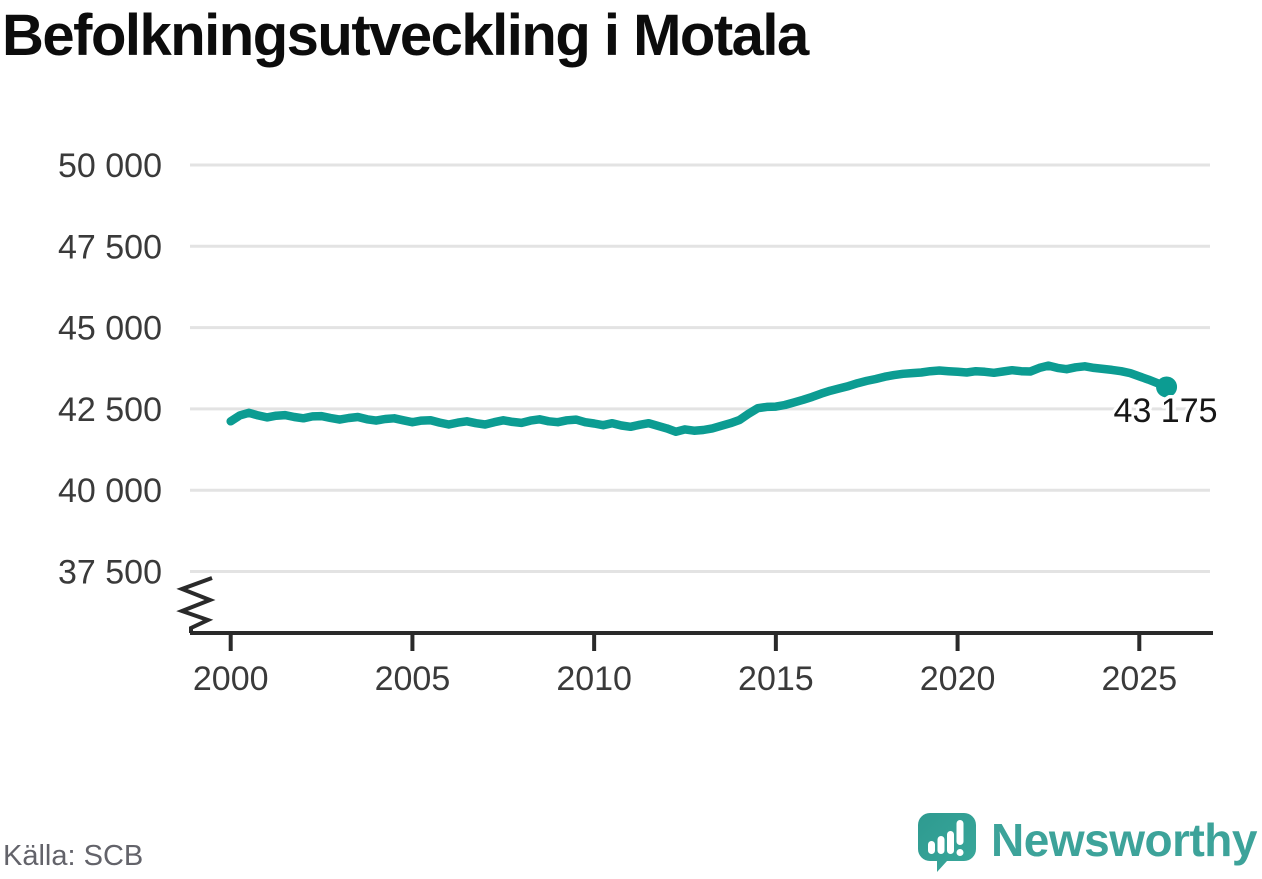 The height and width of the screenshot is (879, 1262). I want to click on last-value-label: 43 175, so click(1166, 411).